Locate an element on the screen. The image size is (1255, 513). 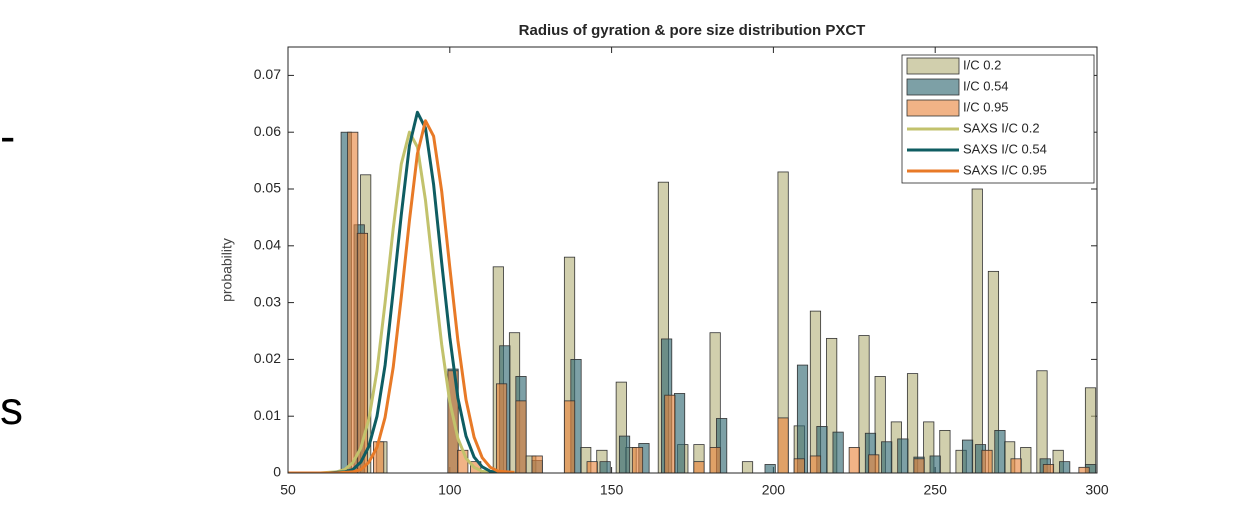
legend-label: I/C 0.54 is located at coordinates (986, 85).